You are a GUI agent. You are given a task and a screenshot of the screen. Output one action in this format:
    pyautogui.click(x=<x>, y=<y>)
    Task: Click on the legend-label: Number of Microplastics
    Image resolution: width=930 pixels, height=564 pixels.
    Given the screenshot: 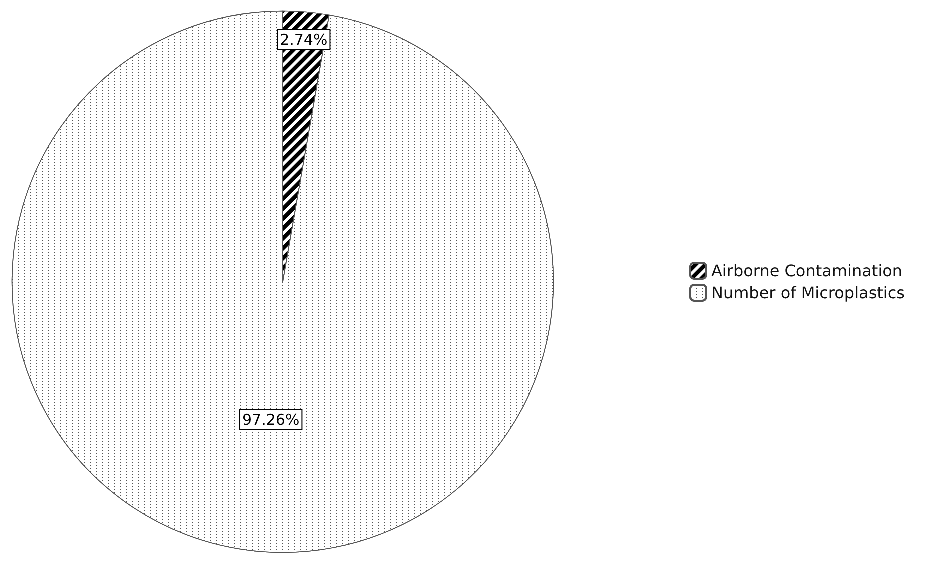 What is the action you would take?
    pyautogui.click(x=808, y=293)
    